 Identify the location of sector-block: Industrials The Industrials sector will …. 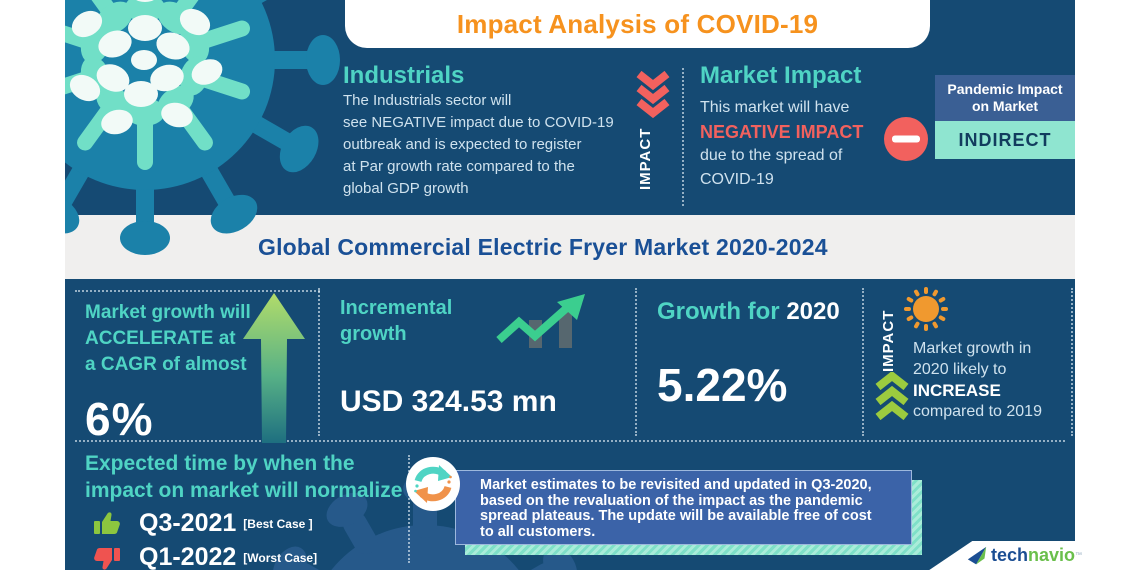
(478, 131).